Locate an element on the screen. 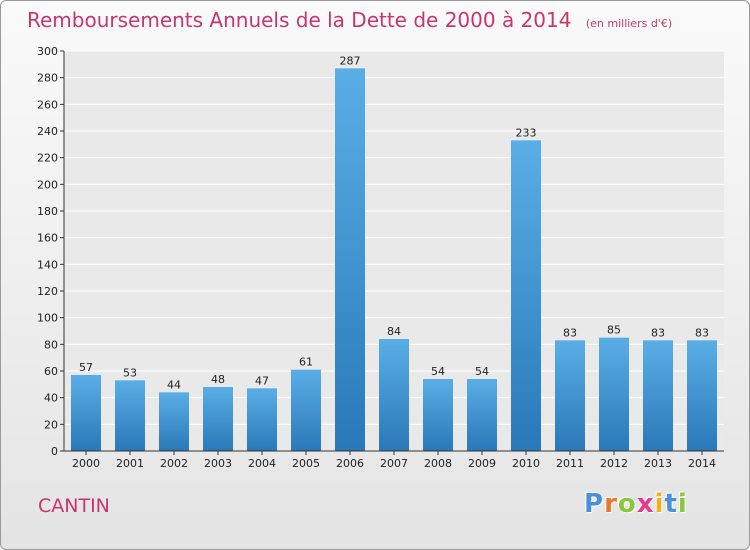  bar-value-label: 44 is located at coordinates (174, 384).